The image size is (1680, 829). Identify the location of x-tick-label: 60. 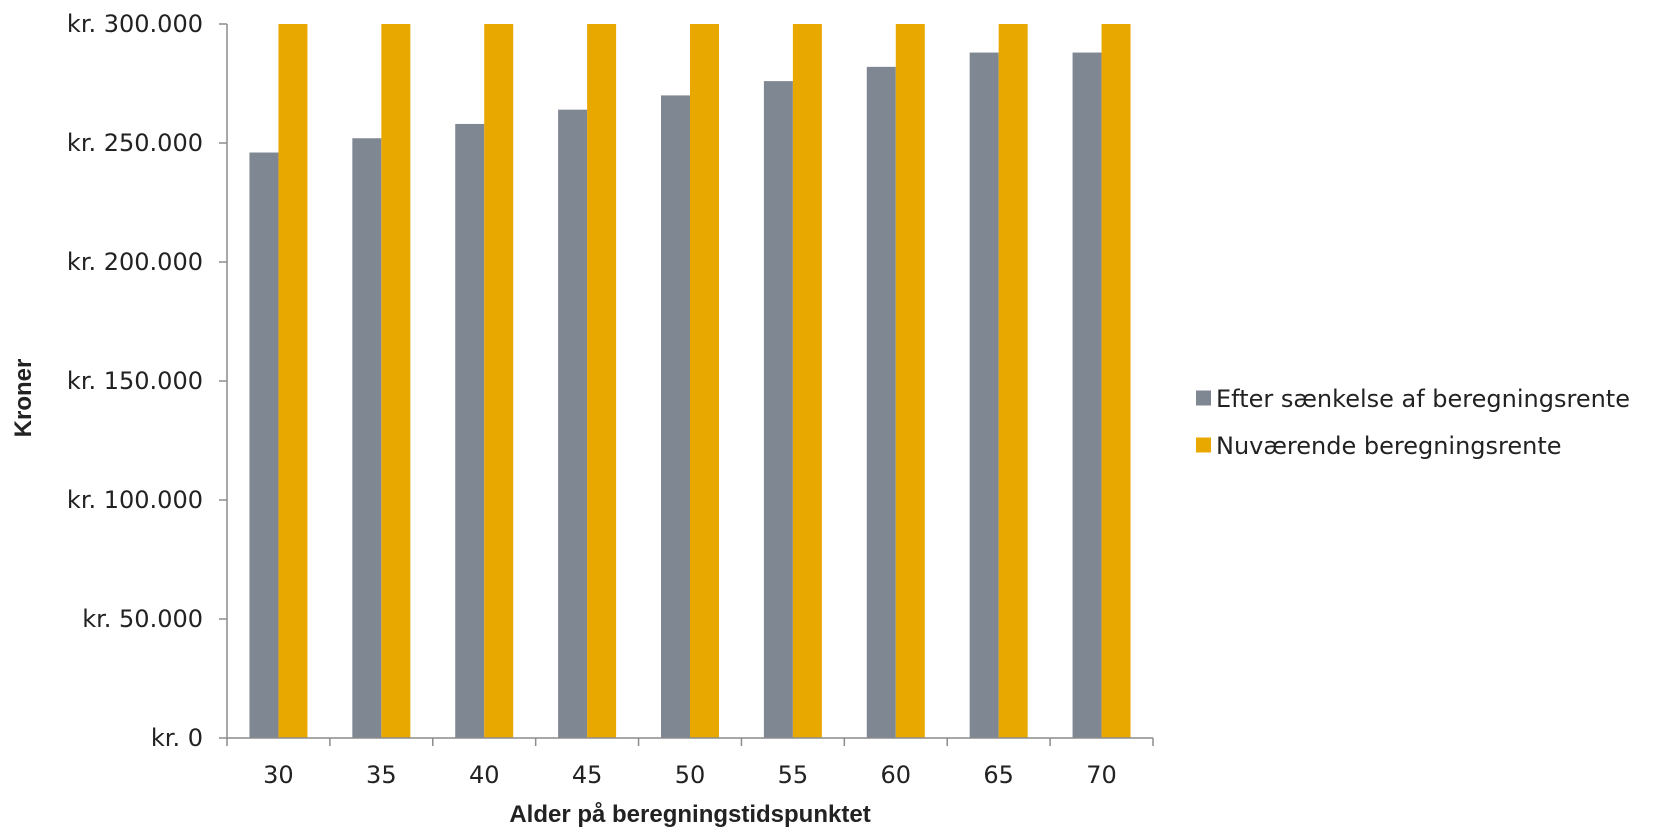
(896, 775).